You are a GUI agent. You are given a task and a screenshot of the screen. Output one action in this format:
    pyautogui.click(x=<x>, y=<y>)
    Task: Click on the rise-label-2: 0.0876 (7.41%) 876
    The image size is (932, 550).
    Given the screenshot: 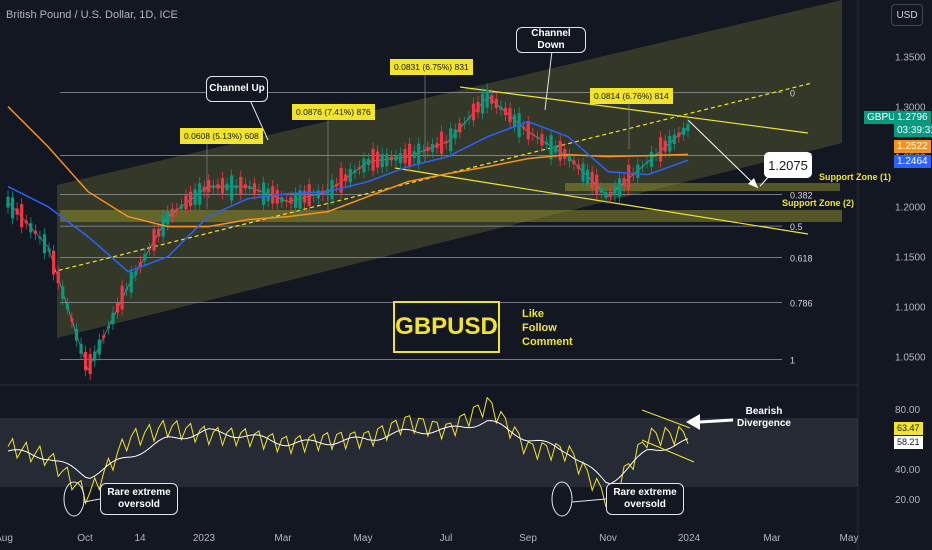 What is the action you would take?
    pyautogui.click(x=333, y=112)
    